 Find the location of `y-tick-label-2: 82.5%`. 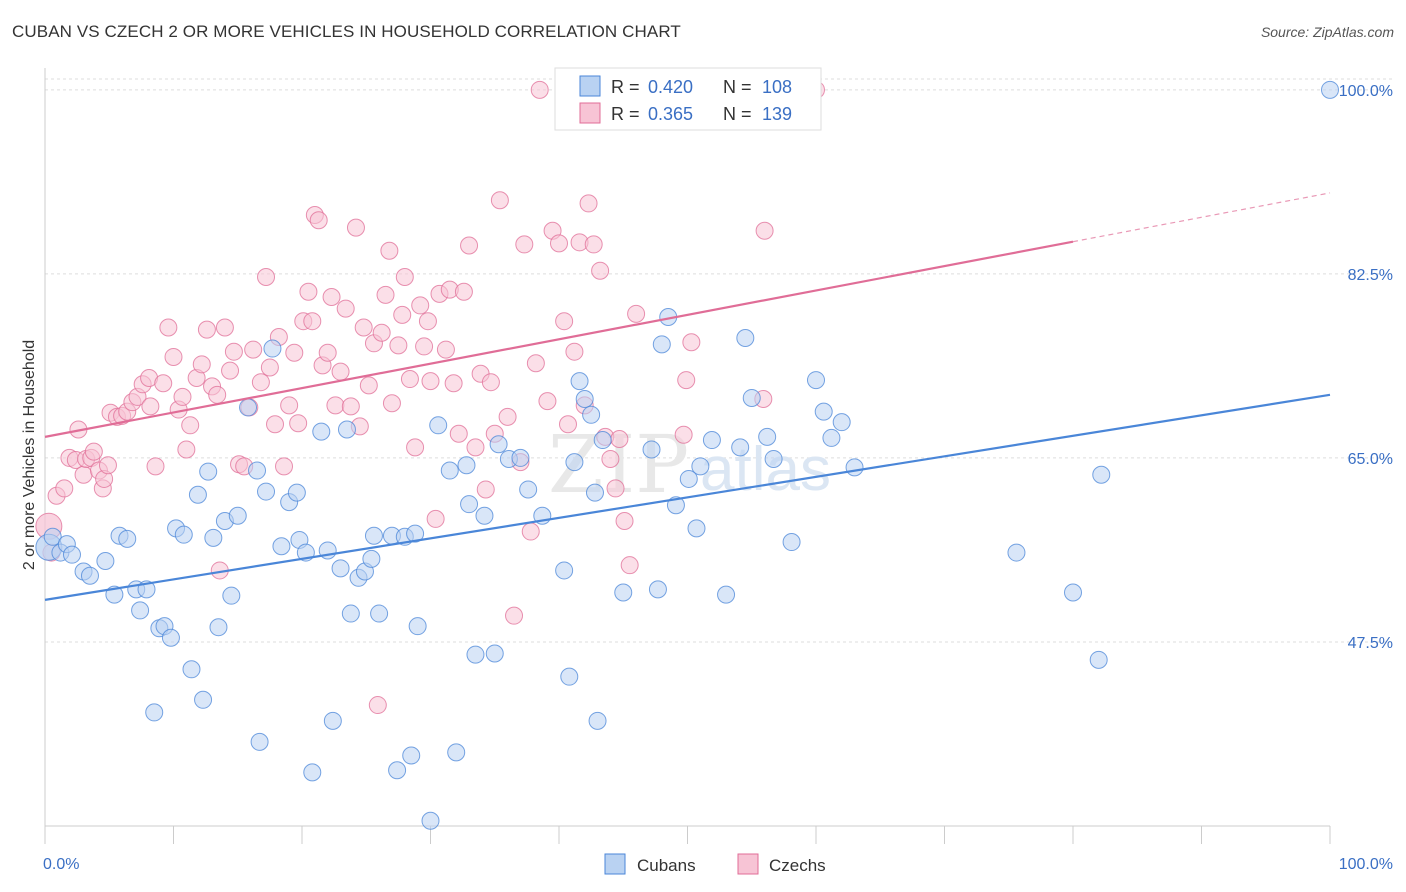

y-tick-label-2: 82.5% is located at coordinates (1370, 275).